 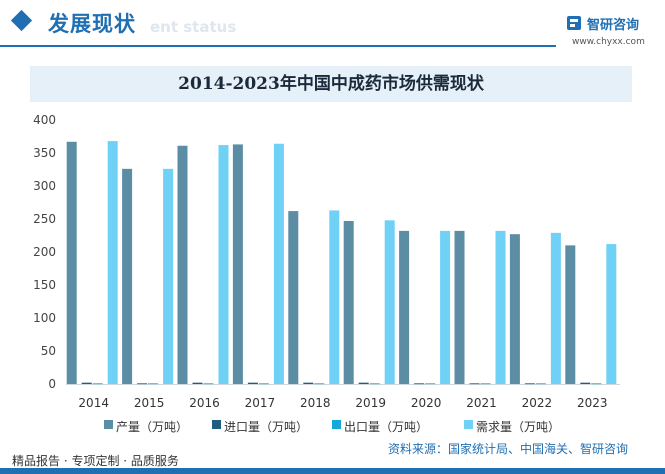 What do you see at coordinates (278, 46) in the screenshot?
I see `header-divider` at bounding box center [278, 46].